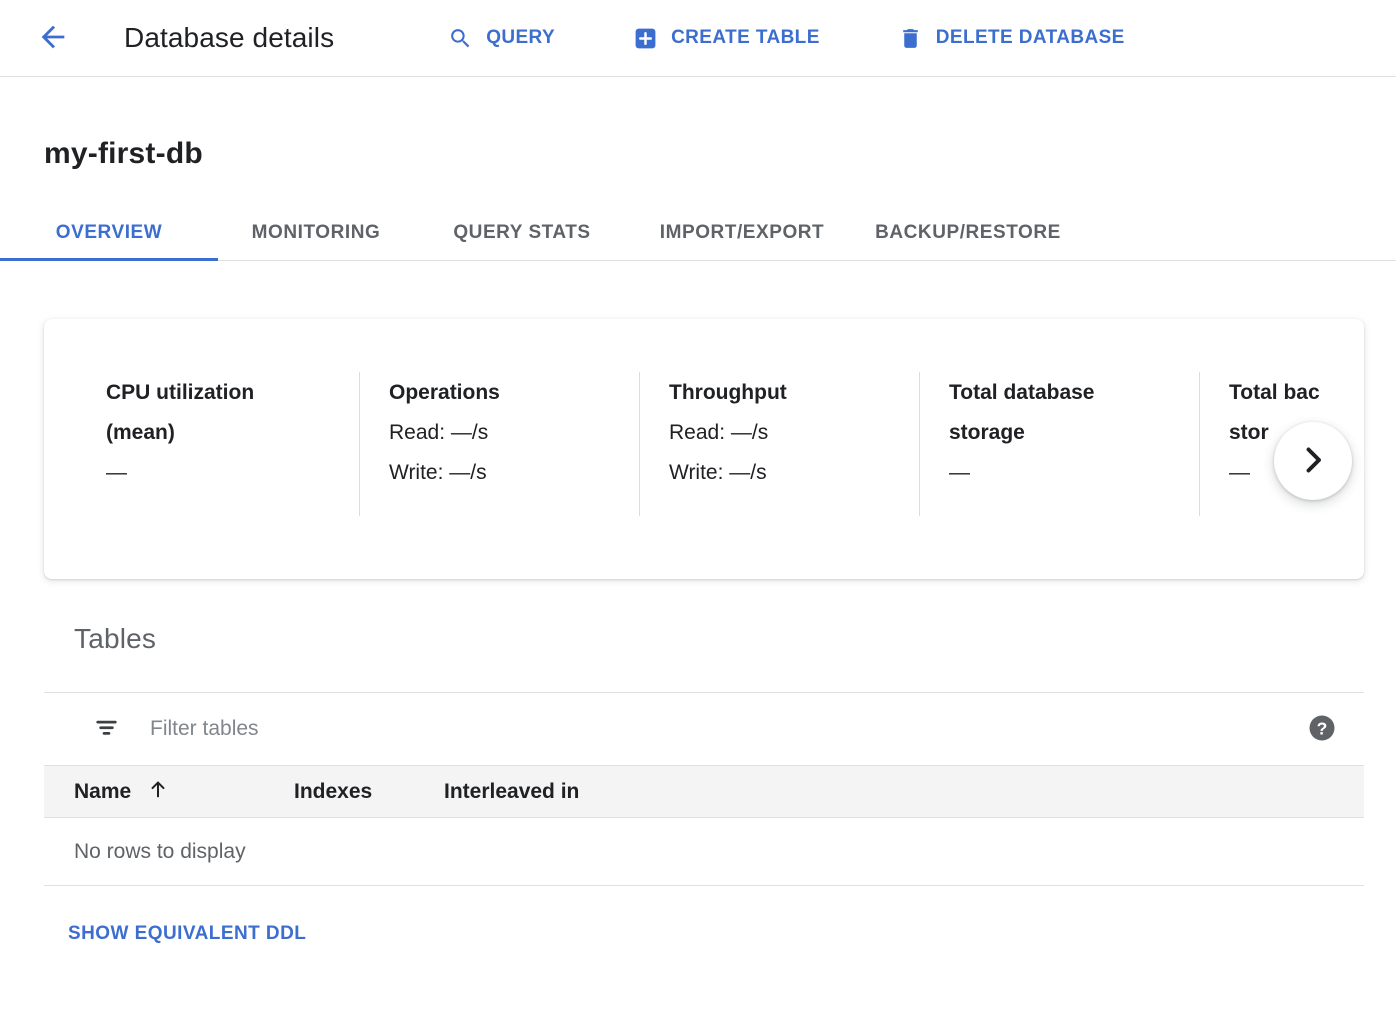 This screenshot has width=1396, height=1036. What do you see at coordinates (1022, 392) in the screenshot?
I see `metric-label-line1: Total database` at bounding box center [1022, 392].